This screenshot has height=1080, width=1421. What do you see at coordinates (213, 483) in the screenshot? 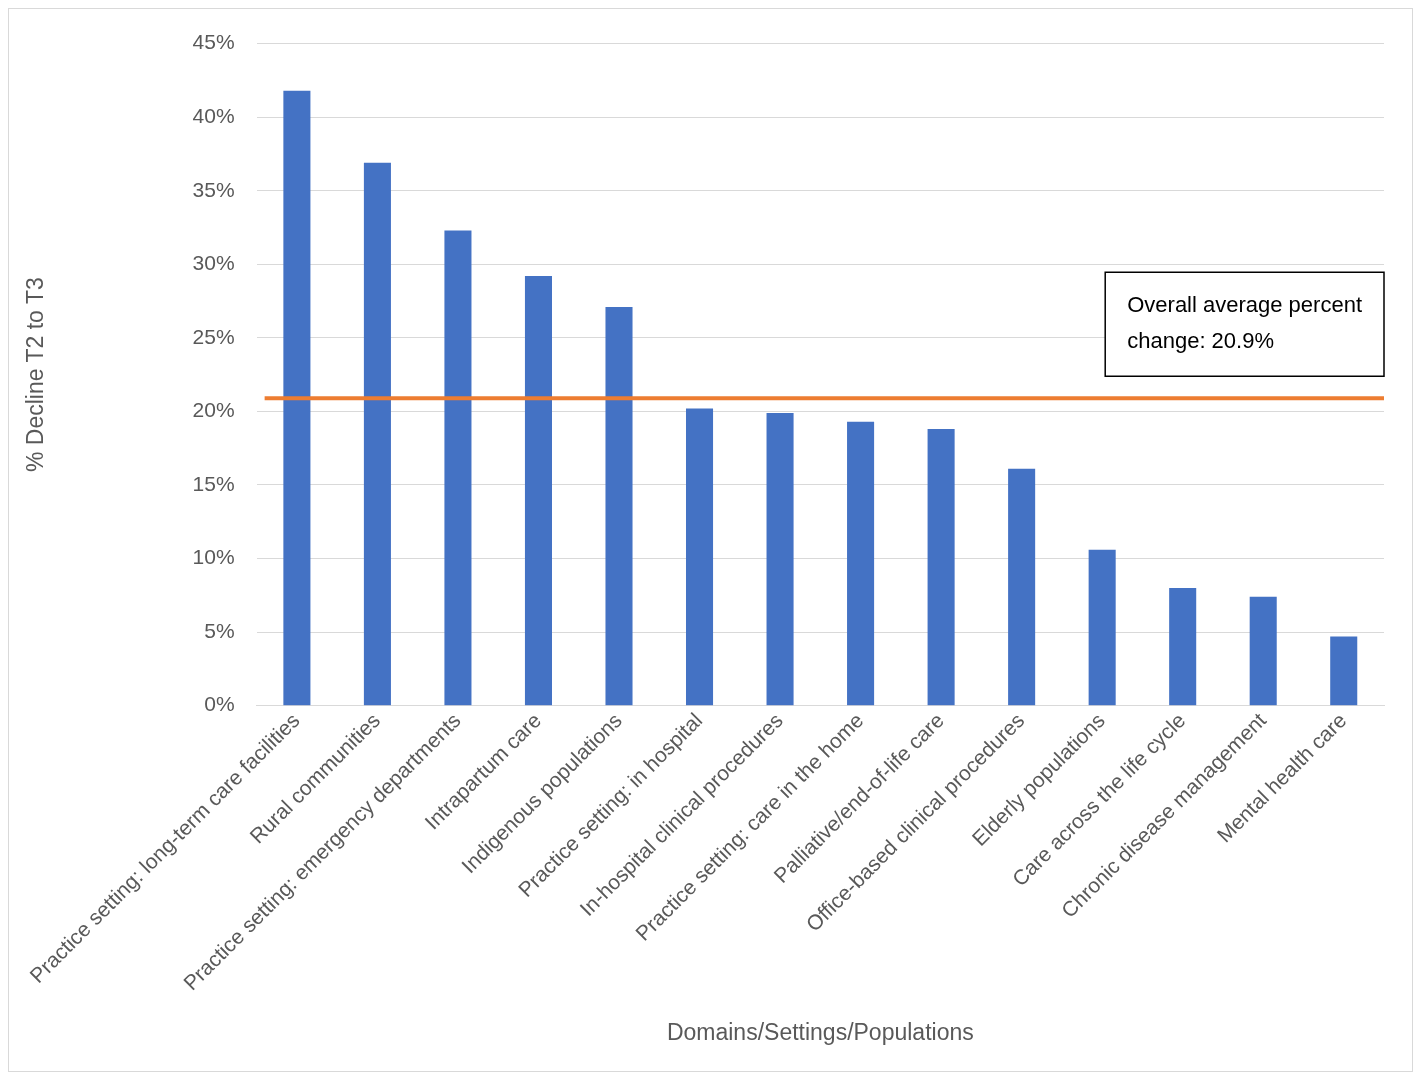
I see `y-tick-label: 15%` at bounding box center [213, 483].